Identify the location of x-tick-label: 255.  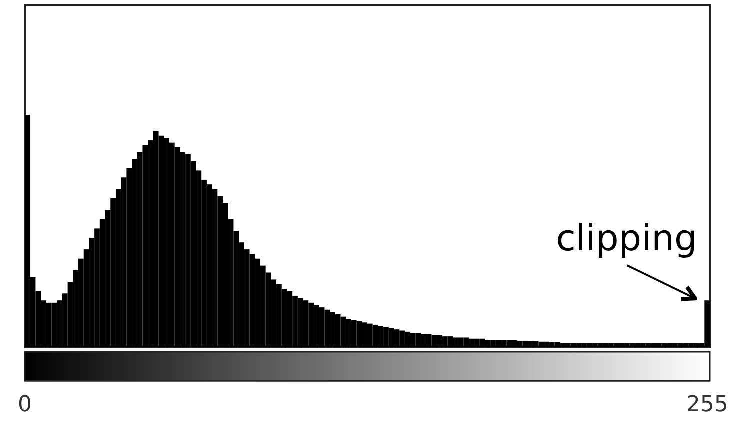
(707, 405).